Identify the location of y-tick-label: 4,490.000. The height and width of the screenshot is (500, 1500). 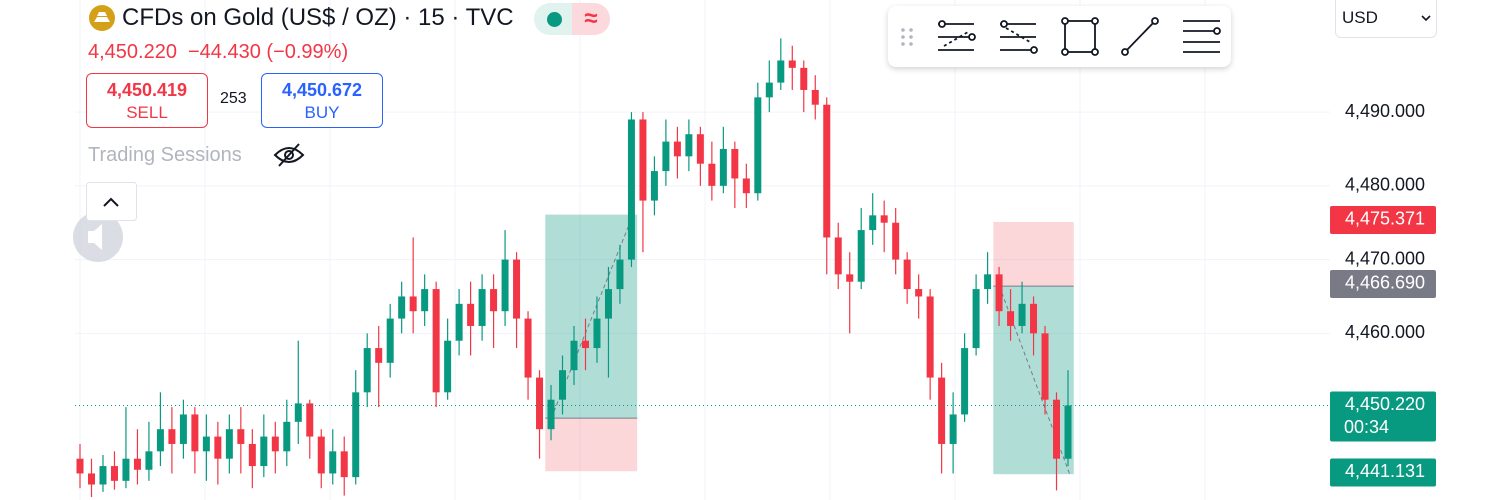
(1385, 111).